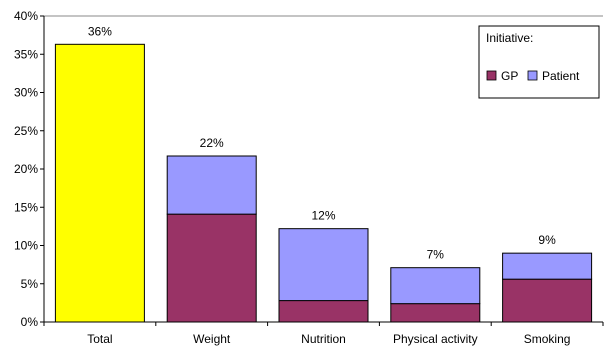 Image resolution: width=611 pixels, height=347 pixels. Describe the element at coordinates (323, 339) in the screenshot. I see `x-tick-label: Nutrition` at that location.